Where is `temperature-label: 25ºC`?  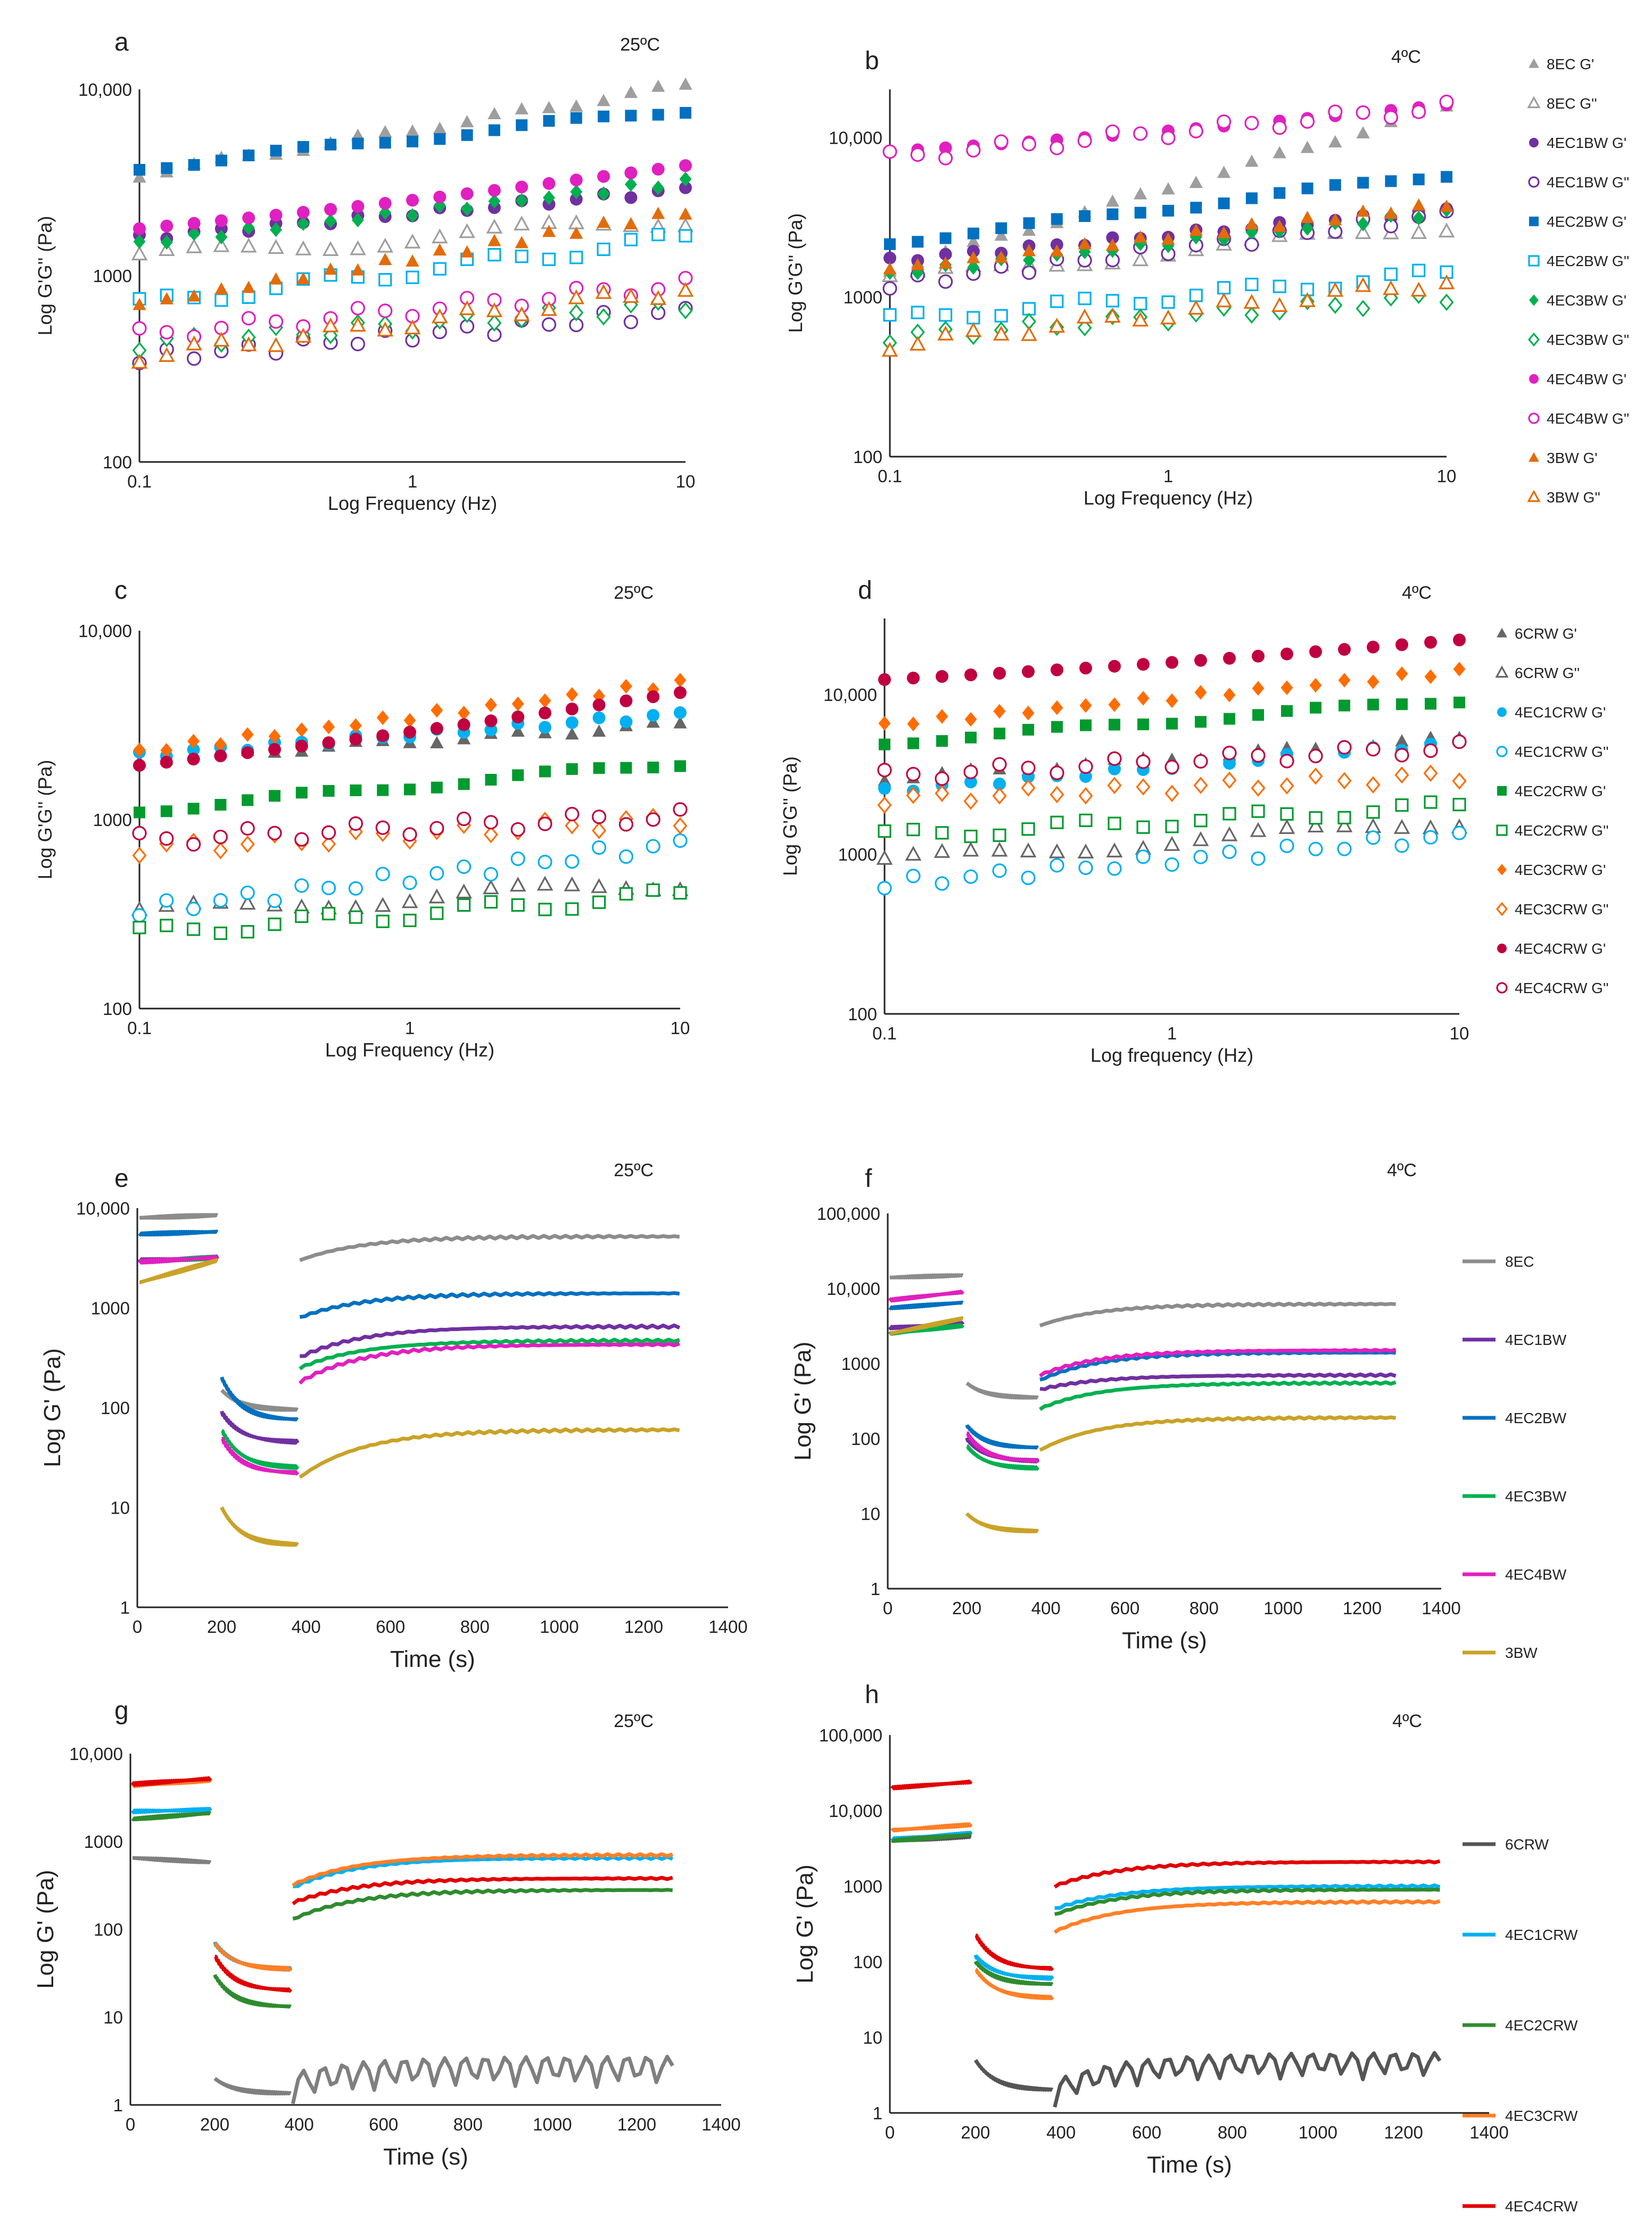 temperature-label: 25ºC is located at coordinates (634, 593).